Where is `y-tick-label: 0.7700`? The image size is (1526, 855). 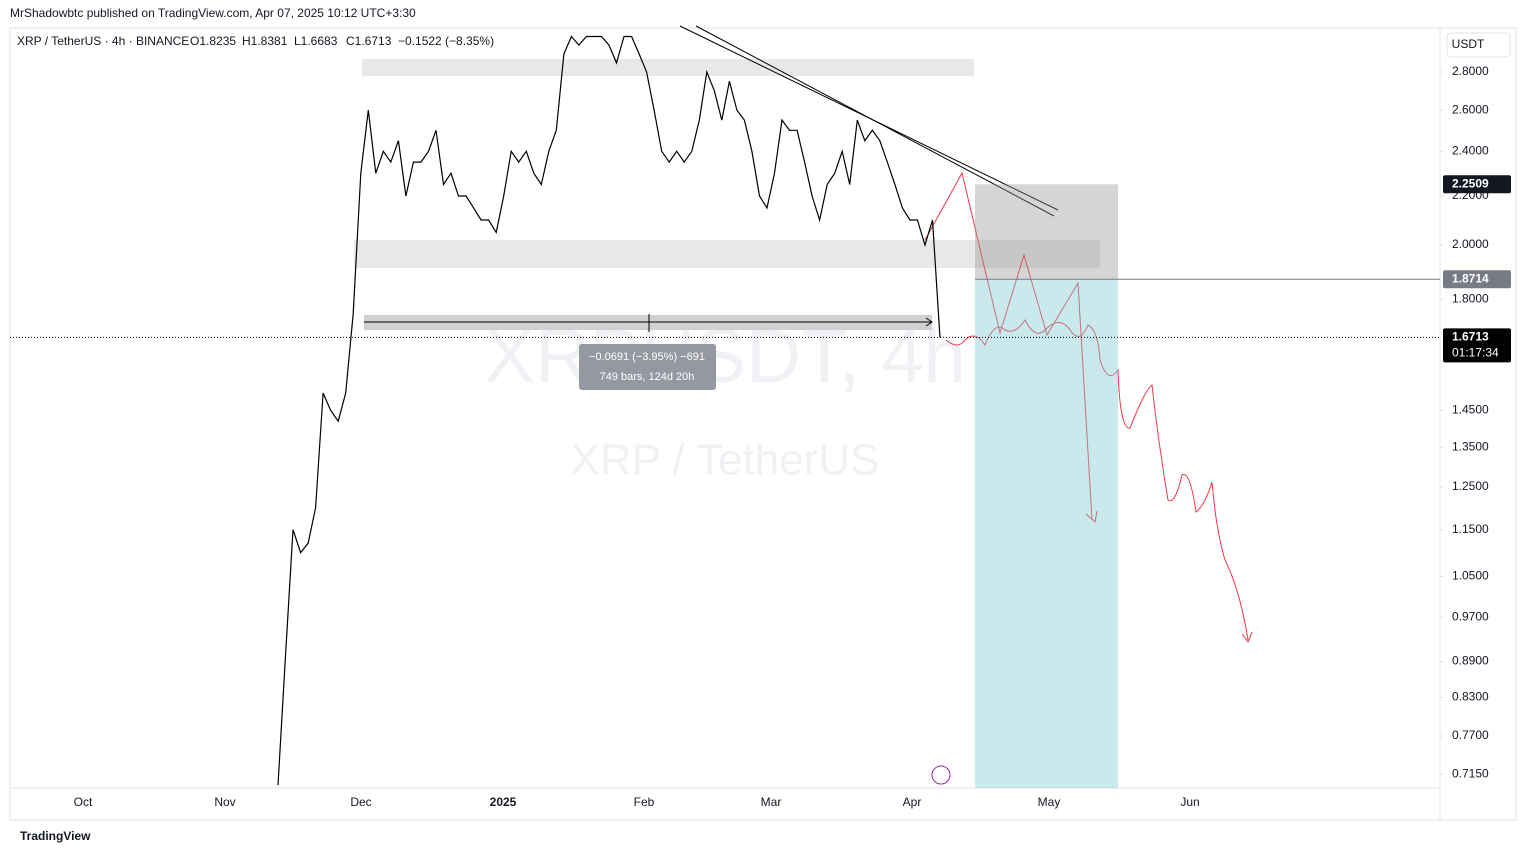 y-tick-label: 0.7700 is located at coordinates (1470, 735).